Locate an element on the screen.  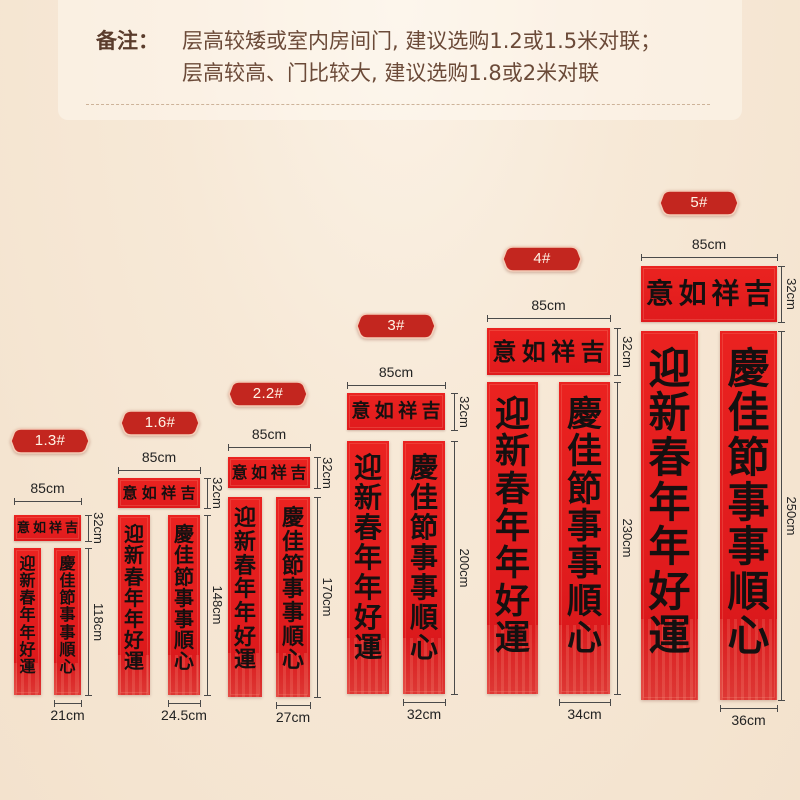
scroll-height-dimension-line is located at coordinates (88, 622).